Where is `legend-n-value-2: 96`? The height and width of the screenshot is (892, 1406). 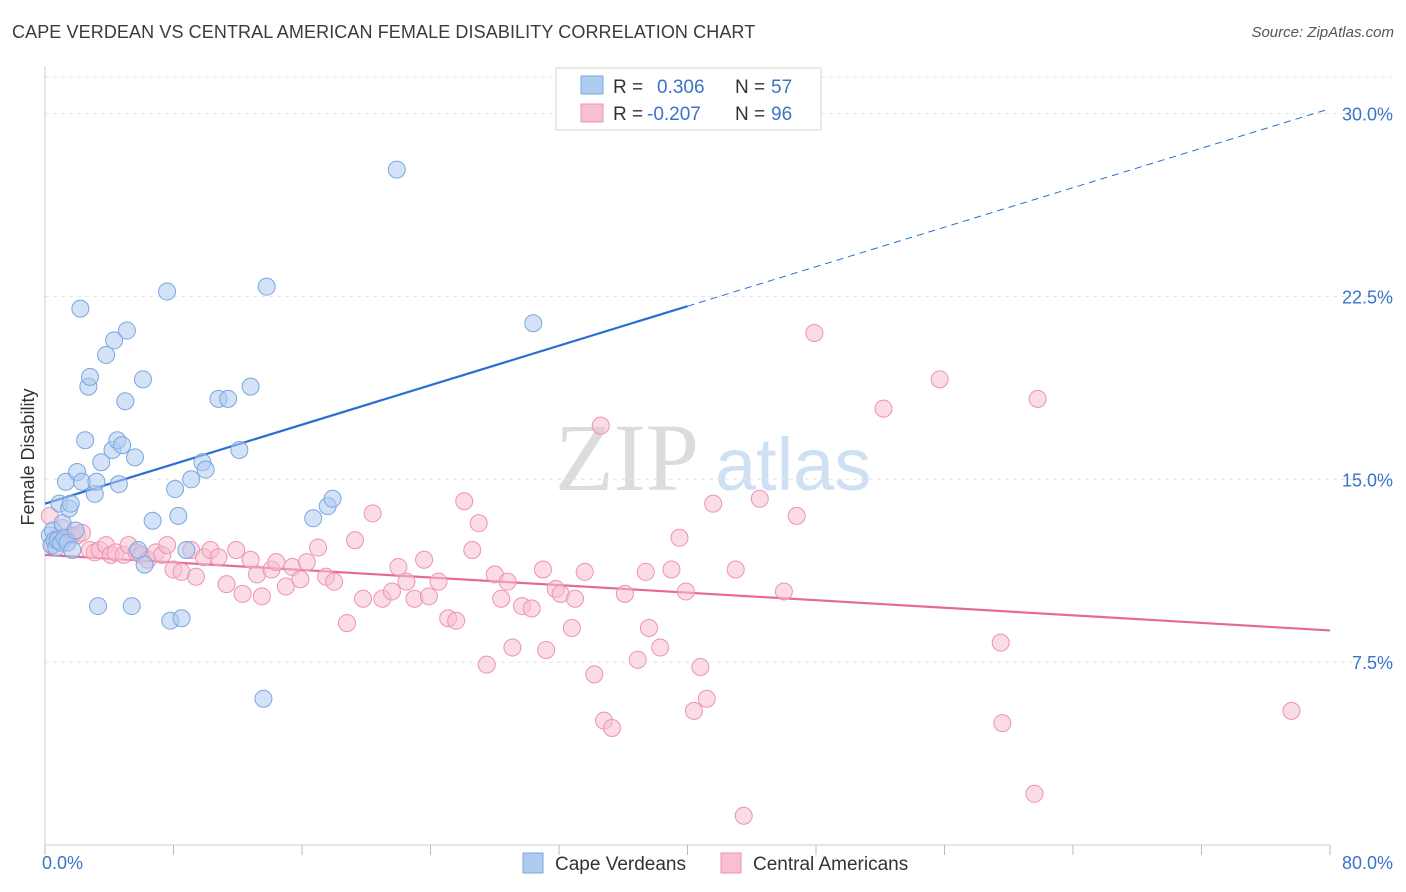
legend-n-value-2: 96 is located at coordinates (781, 114).